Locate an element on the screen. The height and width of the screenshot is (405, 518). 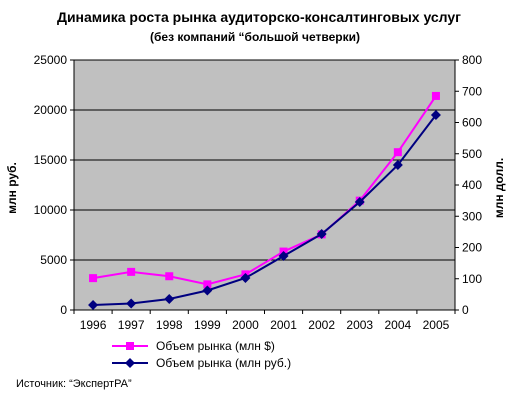
x-tick-label: 1997 is located at coordinates (131, 325).